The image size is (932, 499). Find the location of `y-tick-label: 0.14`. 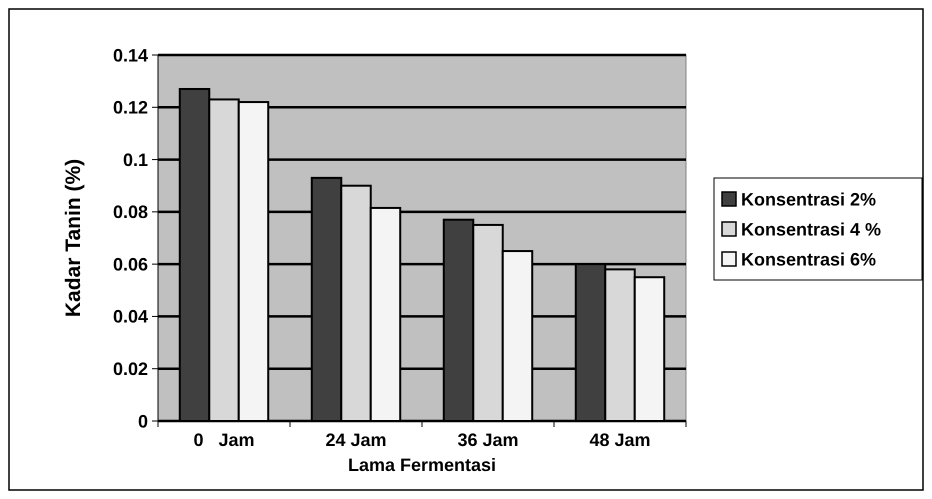

y-tick-label: 0.14 is located at coordinates (130, 55).